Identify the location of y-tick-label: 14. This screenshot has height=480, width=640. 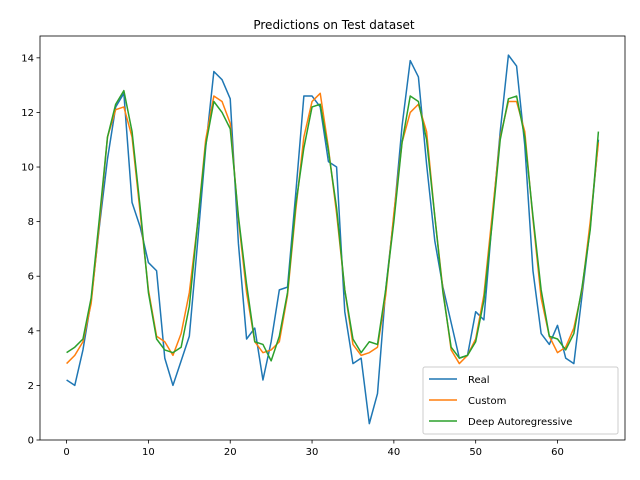
(27, 58).